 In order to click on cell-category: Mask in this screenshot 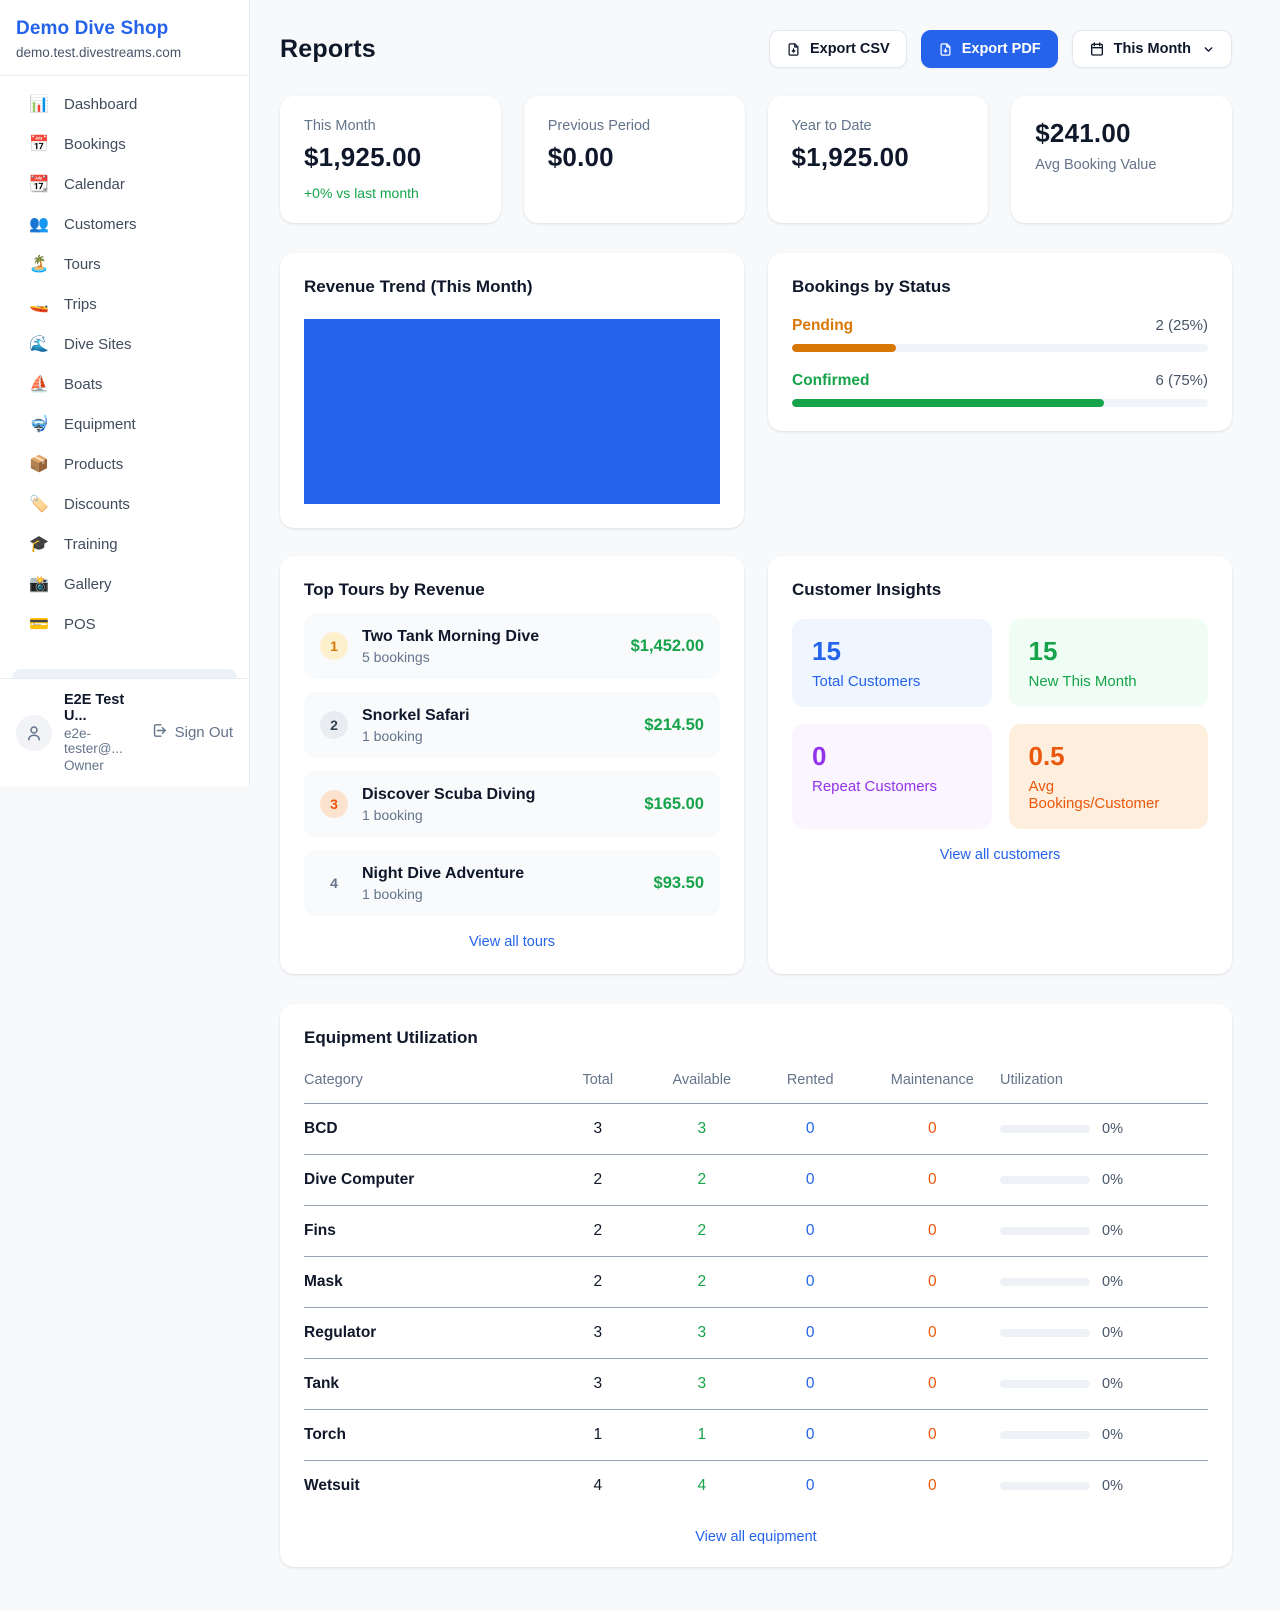, I will do `click(426, 1282)`.